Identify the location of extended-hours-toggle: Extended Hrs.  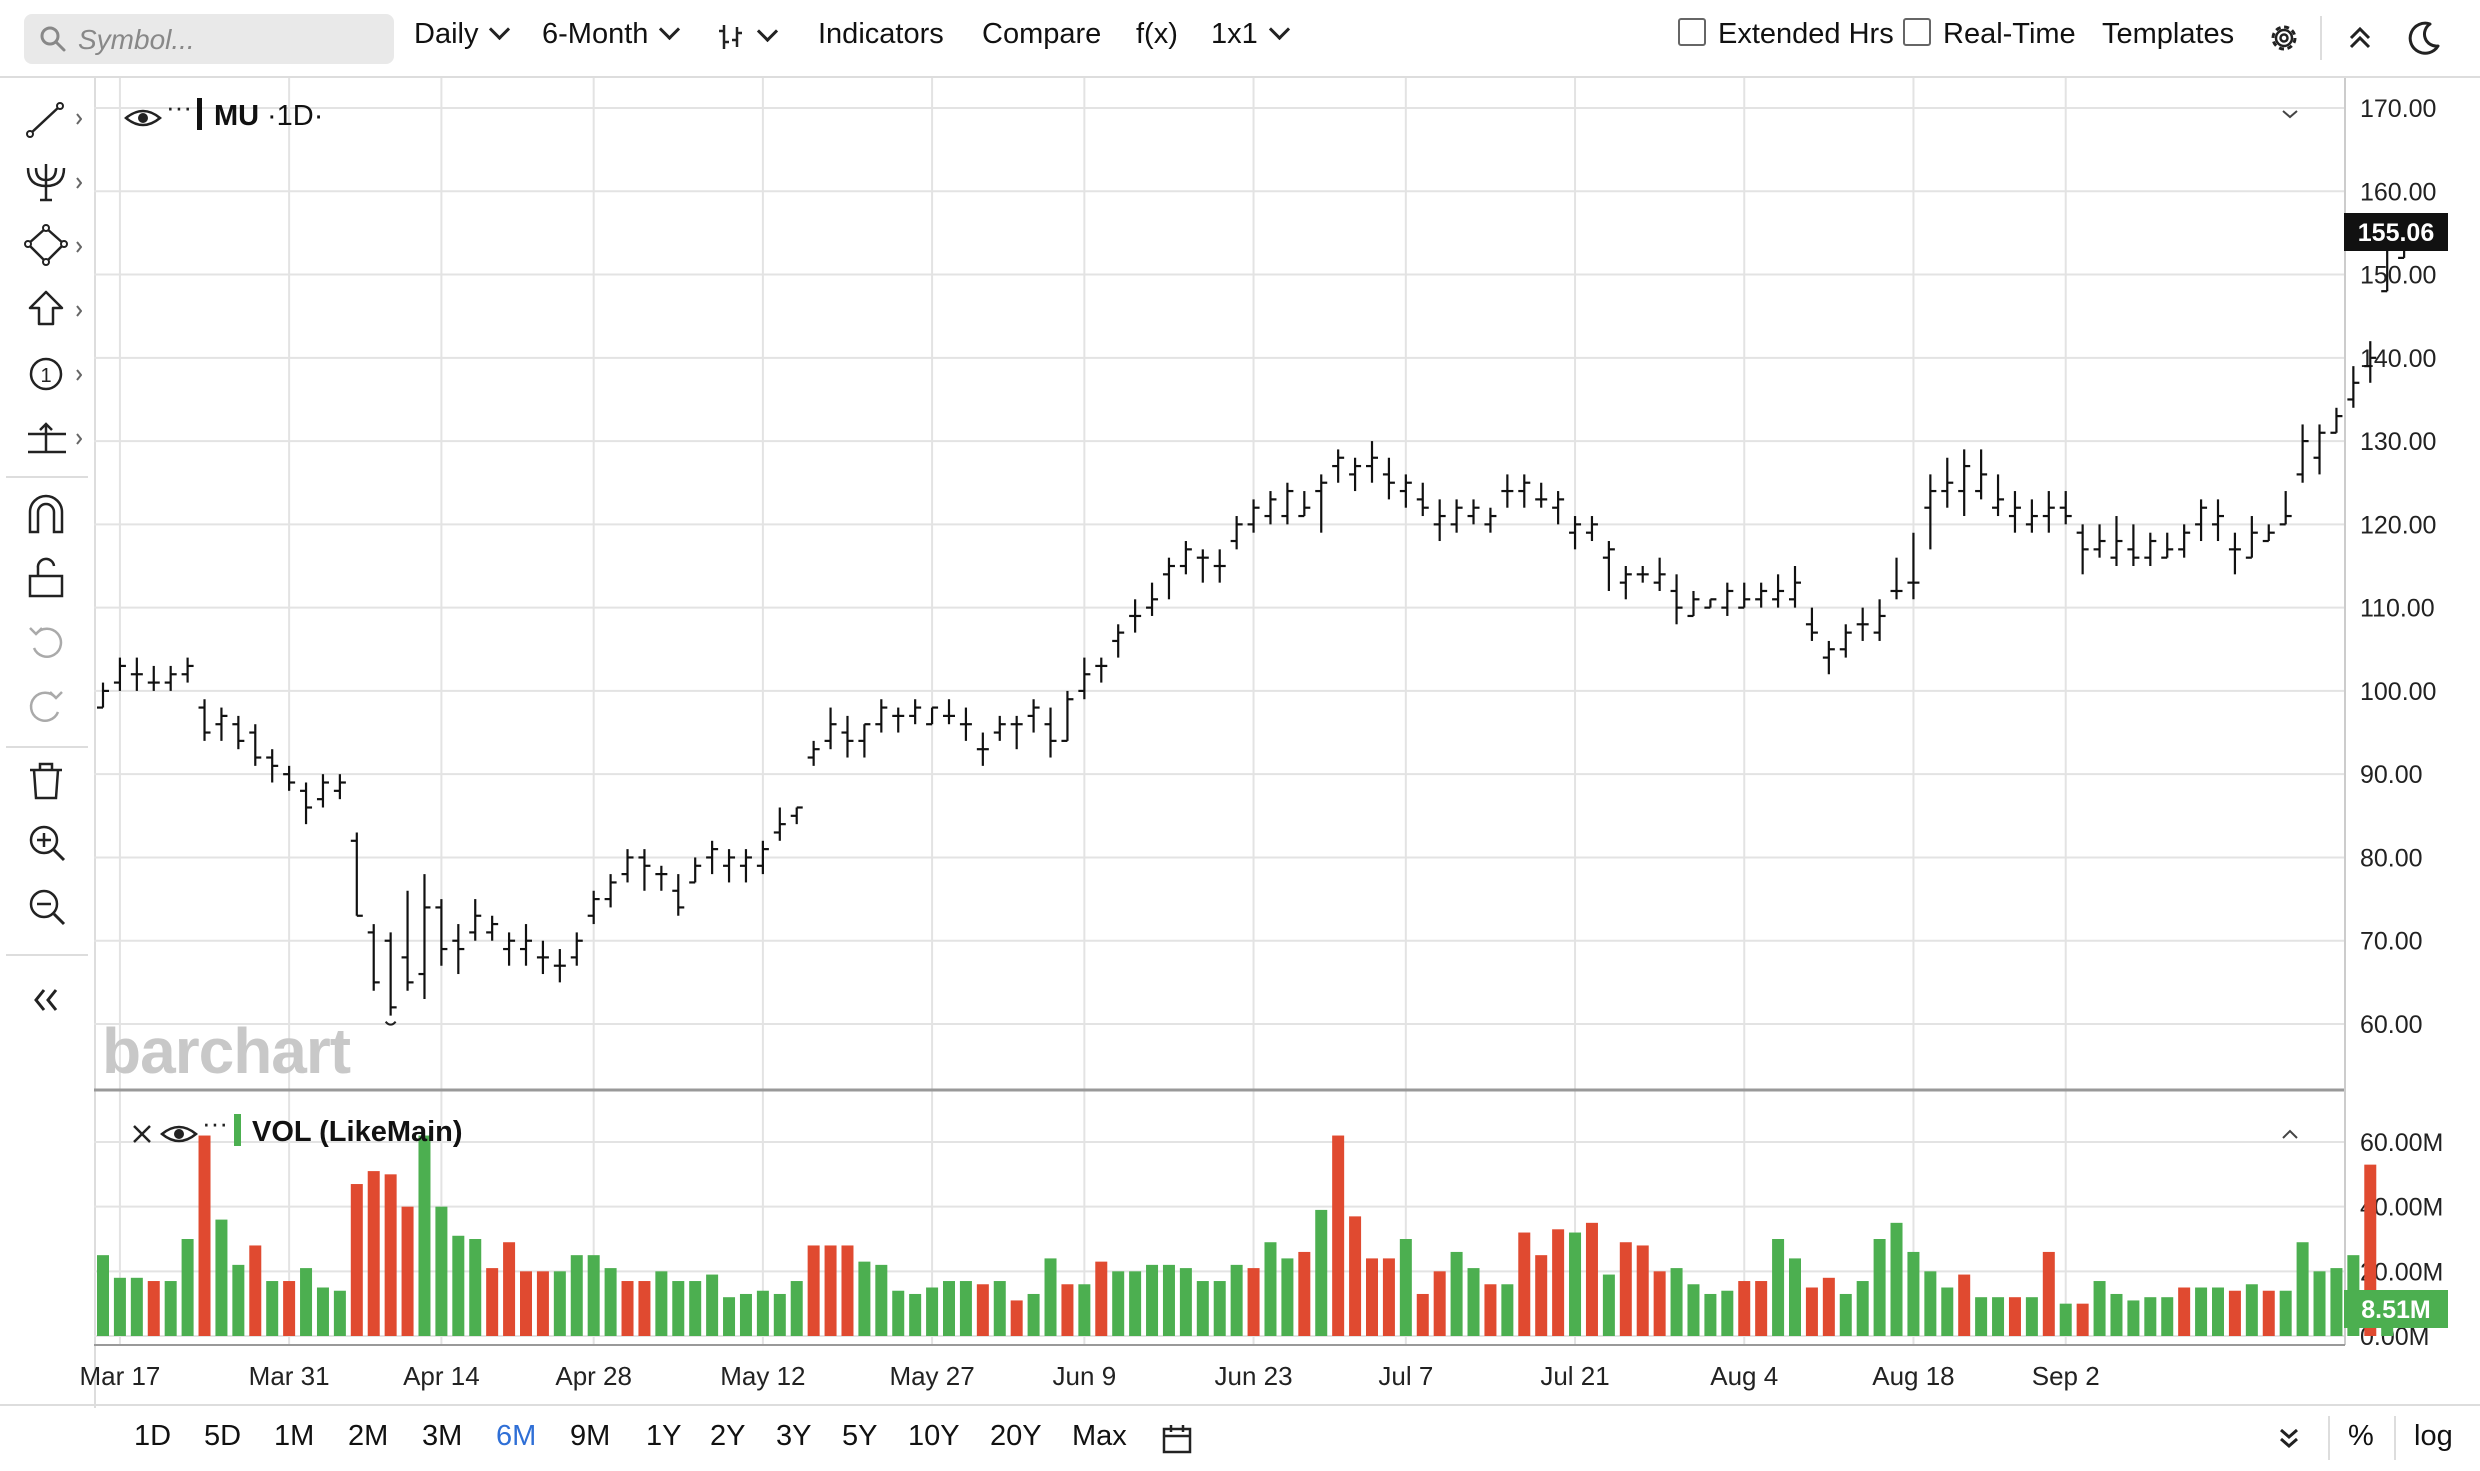
(1786, 34).